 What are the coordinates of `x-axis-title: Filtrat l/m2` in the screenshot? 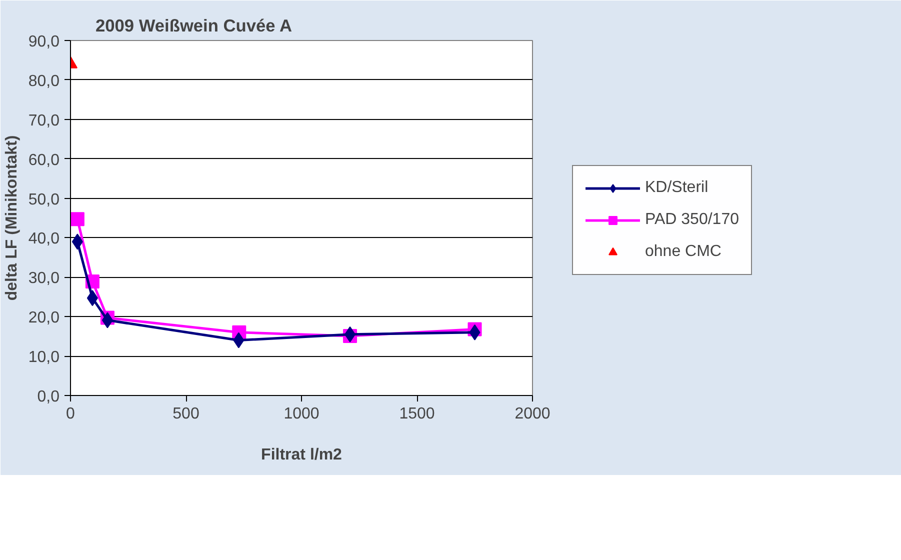 It's located at (301, 455).